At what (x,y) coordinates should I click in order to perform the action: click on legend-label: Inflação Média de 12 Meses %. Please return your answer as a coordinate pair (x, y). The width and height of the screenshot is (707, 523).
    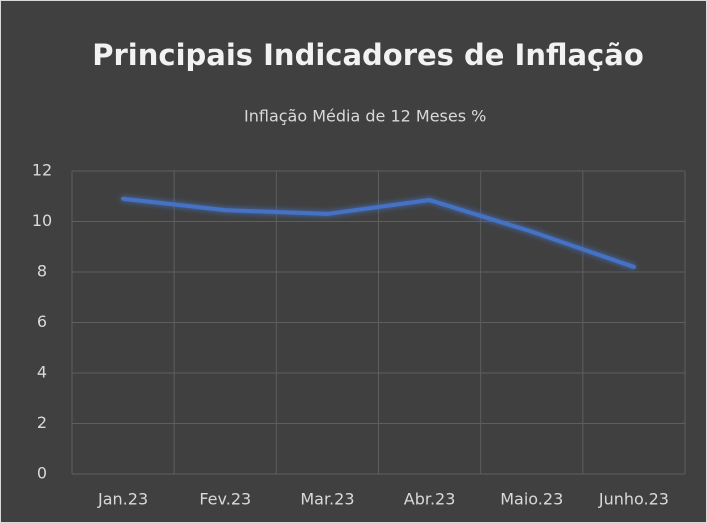
    Looking at the image, I should click on (365, 116).